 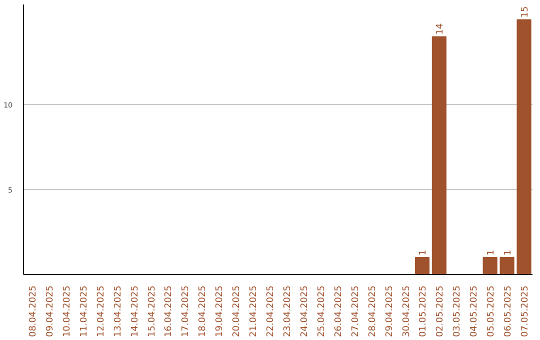 I want to click on data-label: 14, so click(x=441, y=29).